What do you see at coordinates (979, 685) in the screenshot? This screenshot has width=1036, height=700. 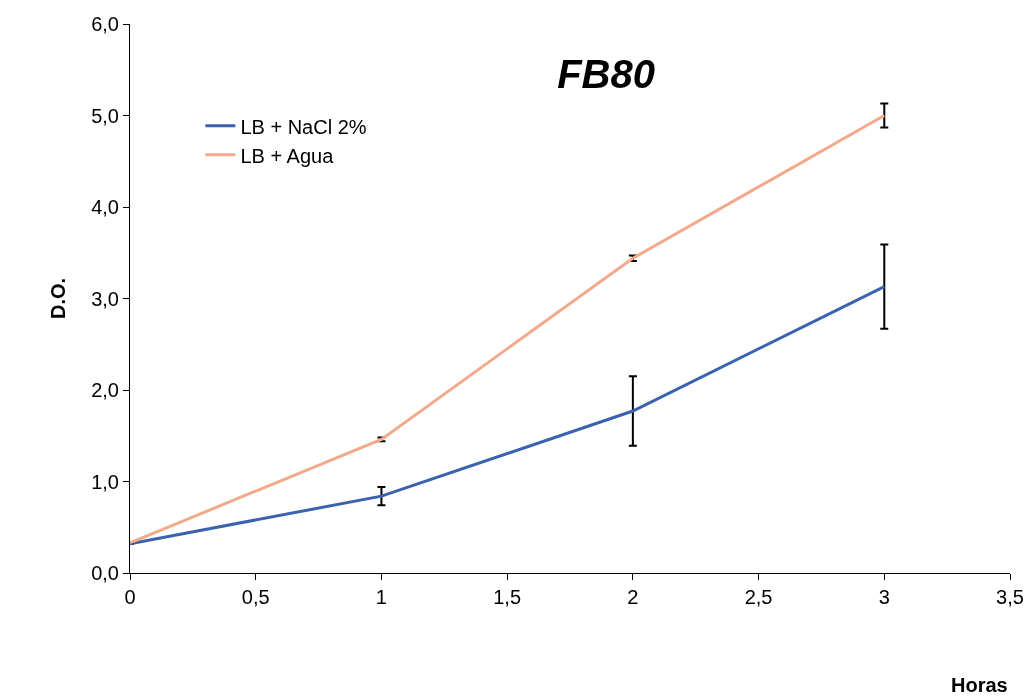 I see `x-axis-title: Horas` at bounding box center [979, 685].